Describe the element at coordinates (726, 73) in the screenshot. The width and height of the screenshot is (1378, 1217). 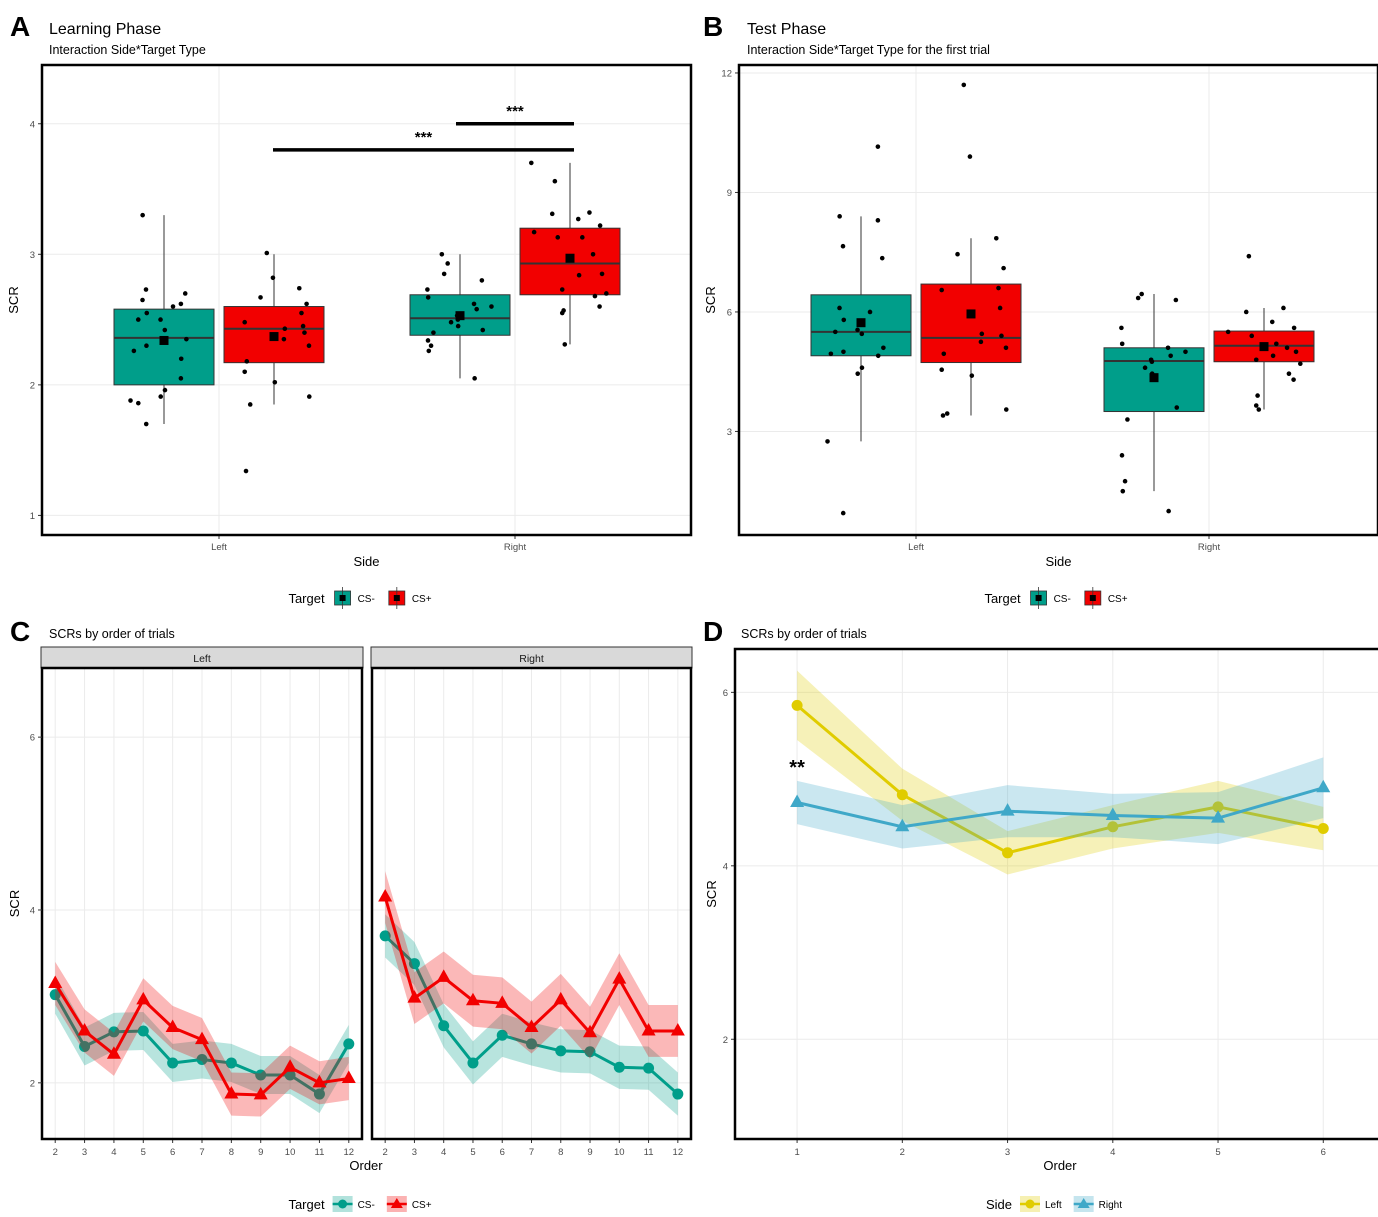
I see `panel-b-tick-label-y: 12` at that location.